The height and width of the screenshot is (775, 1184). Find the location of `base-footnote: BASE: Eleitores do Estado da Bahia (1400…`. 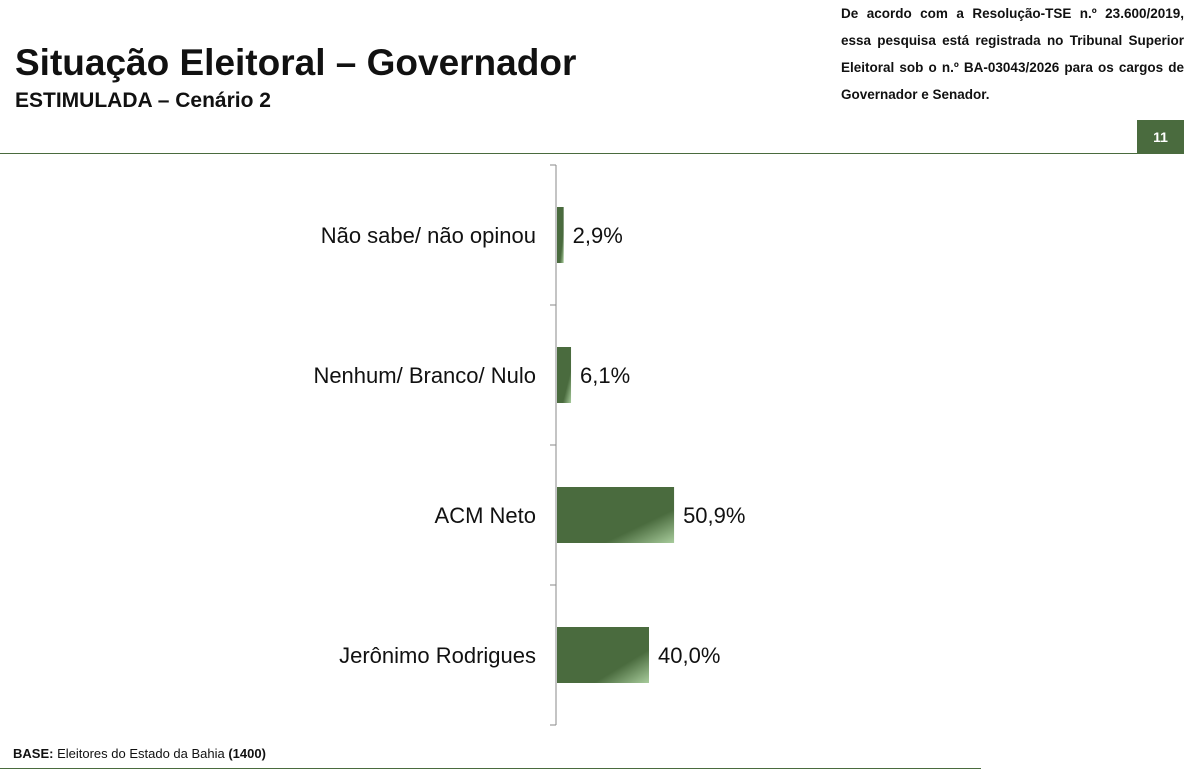

base-footnote: BASE: Eleitores do Estado da Bahia (1400… is located at coordinates (139, 753).